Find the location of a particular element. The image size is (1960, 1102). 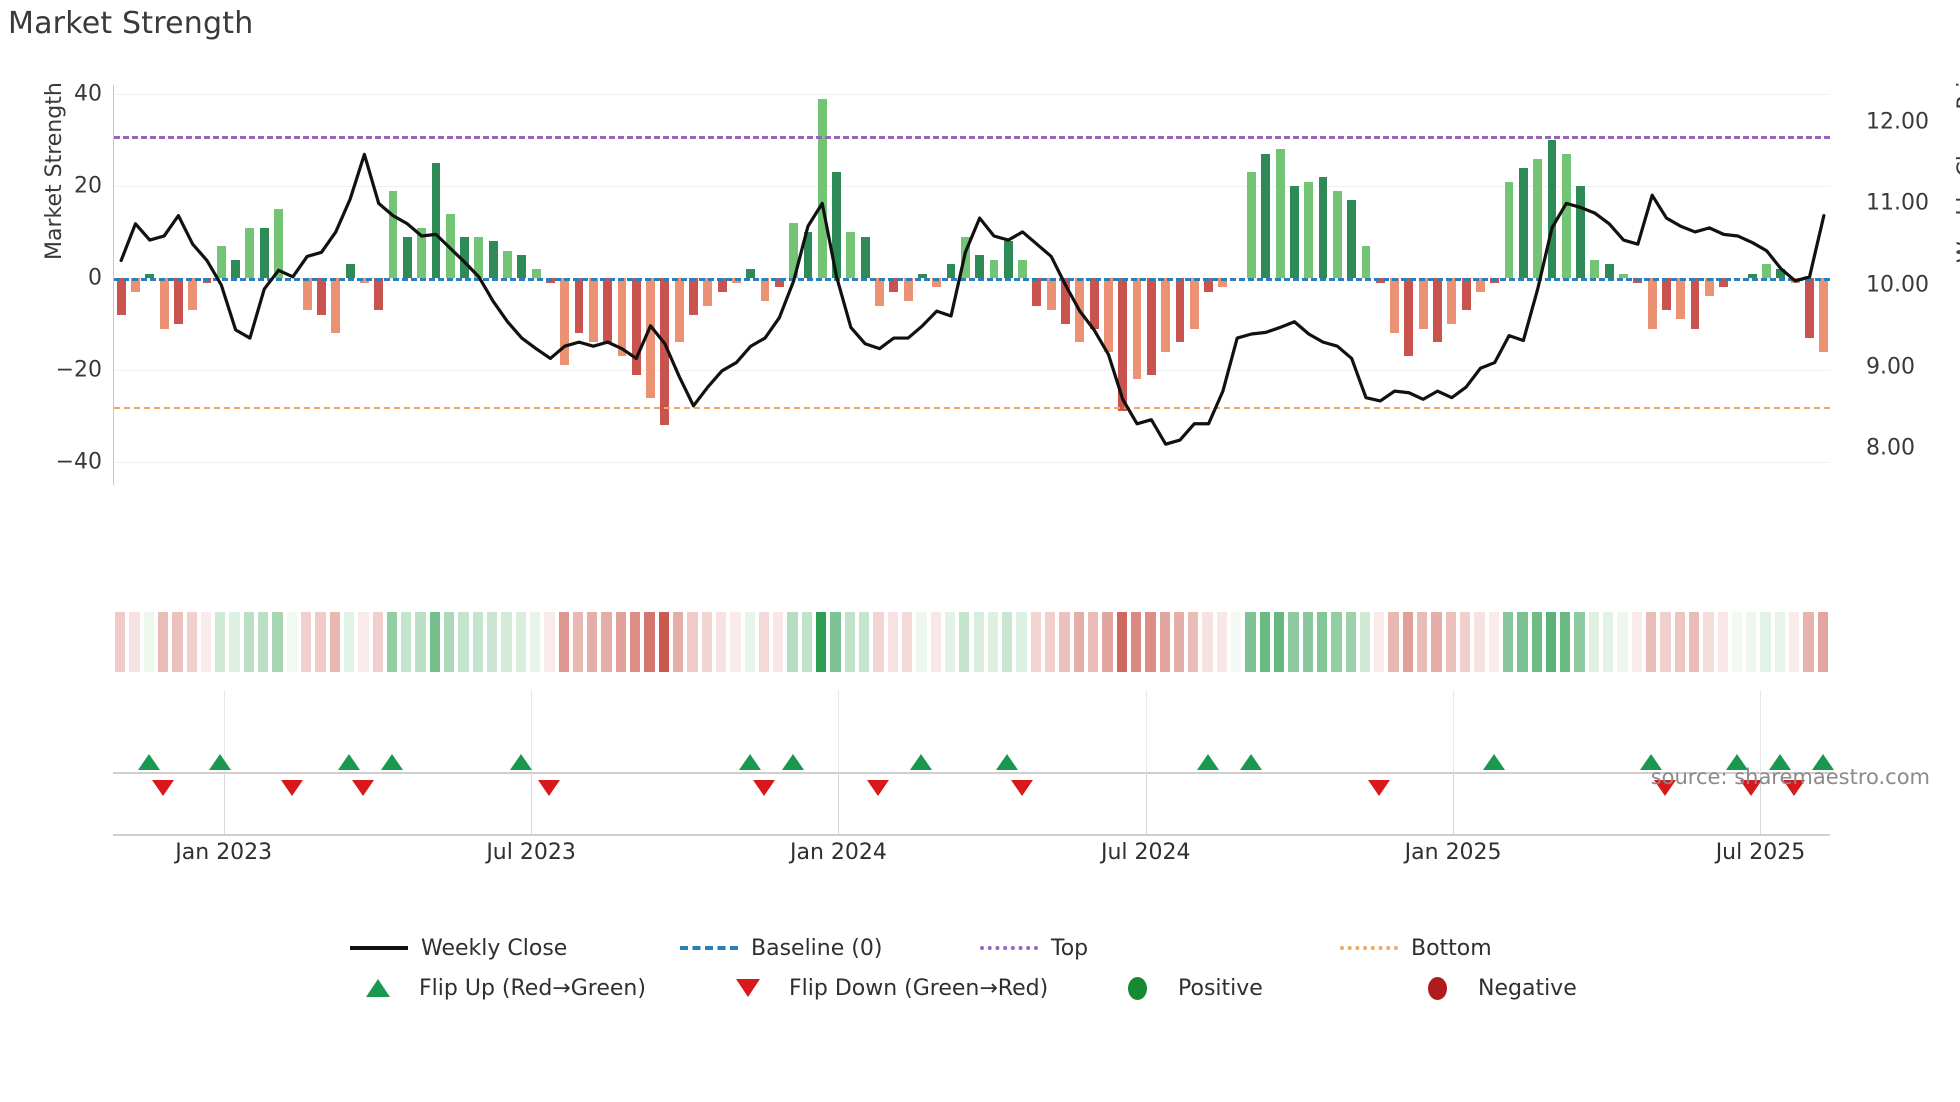

x-axis-tick-mark is located at coordinates (839, 803).